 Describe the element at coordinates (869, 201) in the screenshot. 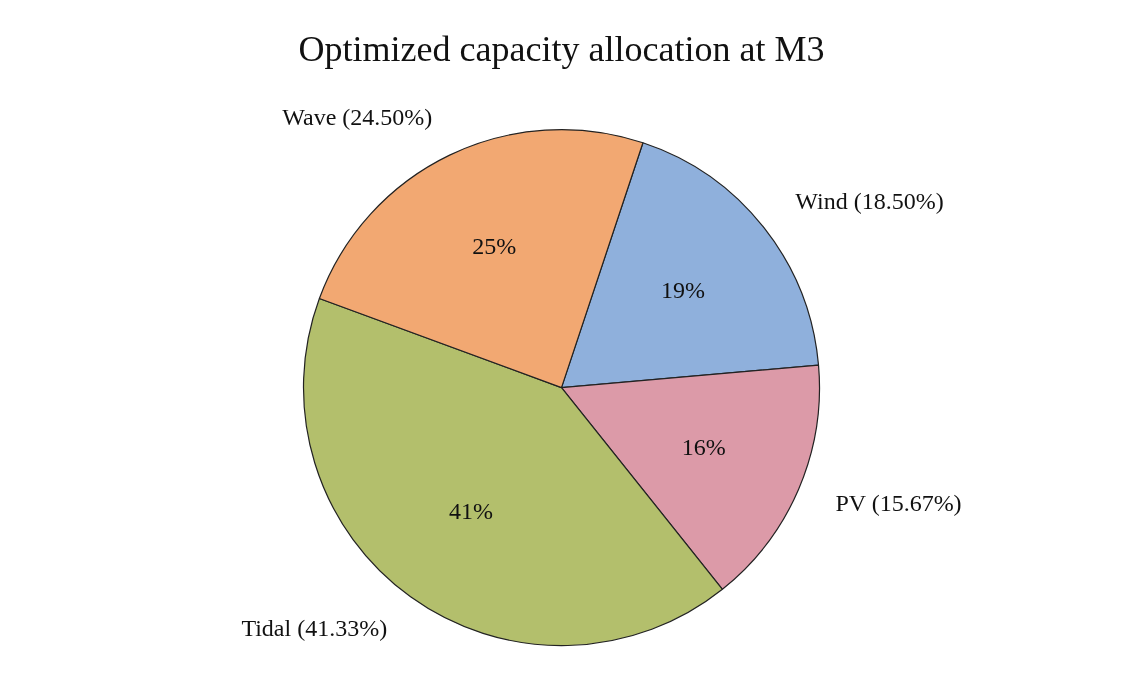

I see `slice-label: Wind (18.50%)` at that location.